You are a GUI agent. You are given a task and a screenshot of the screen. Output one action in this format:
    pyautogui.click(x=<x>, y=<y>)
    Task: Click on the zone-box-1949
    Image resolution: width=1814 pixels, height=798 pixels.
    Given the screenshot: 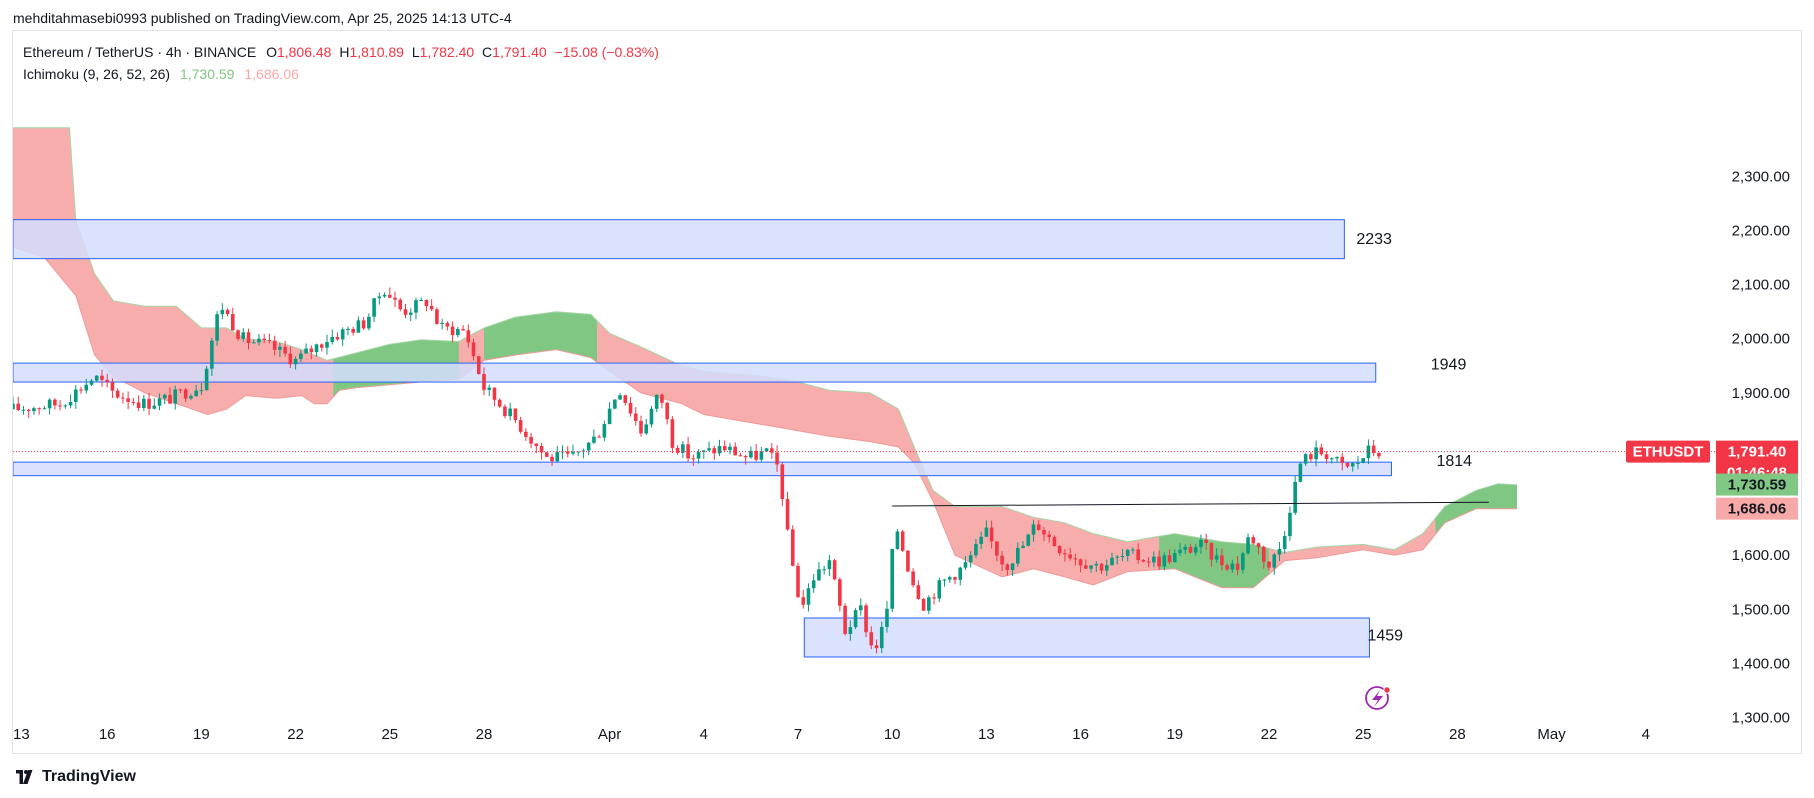 What is the action you would take?
    pyautogui.click(x=695, y=372)
    